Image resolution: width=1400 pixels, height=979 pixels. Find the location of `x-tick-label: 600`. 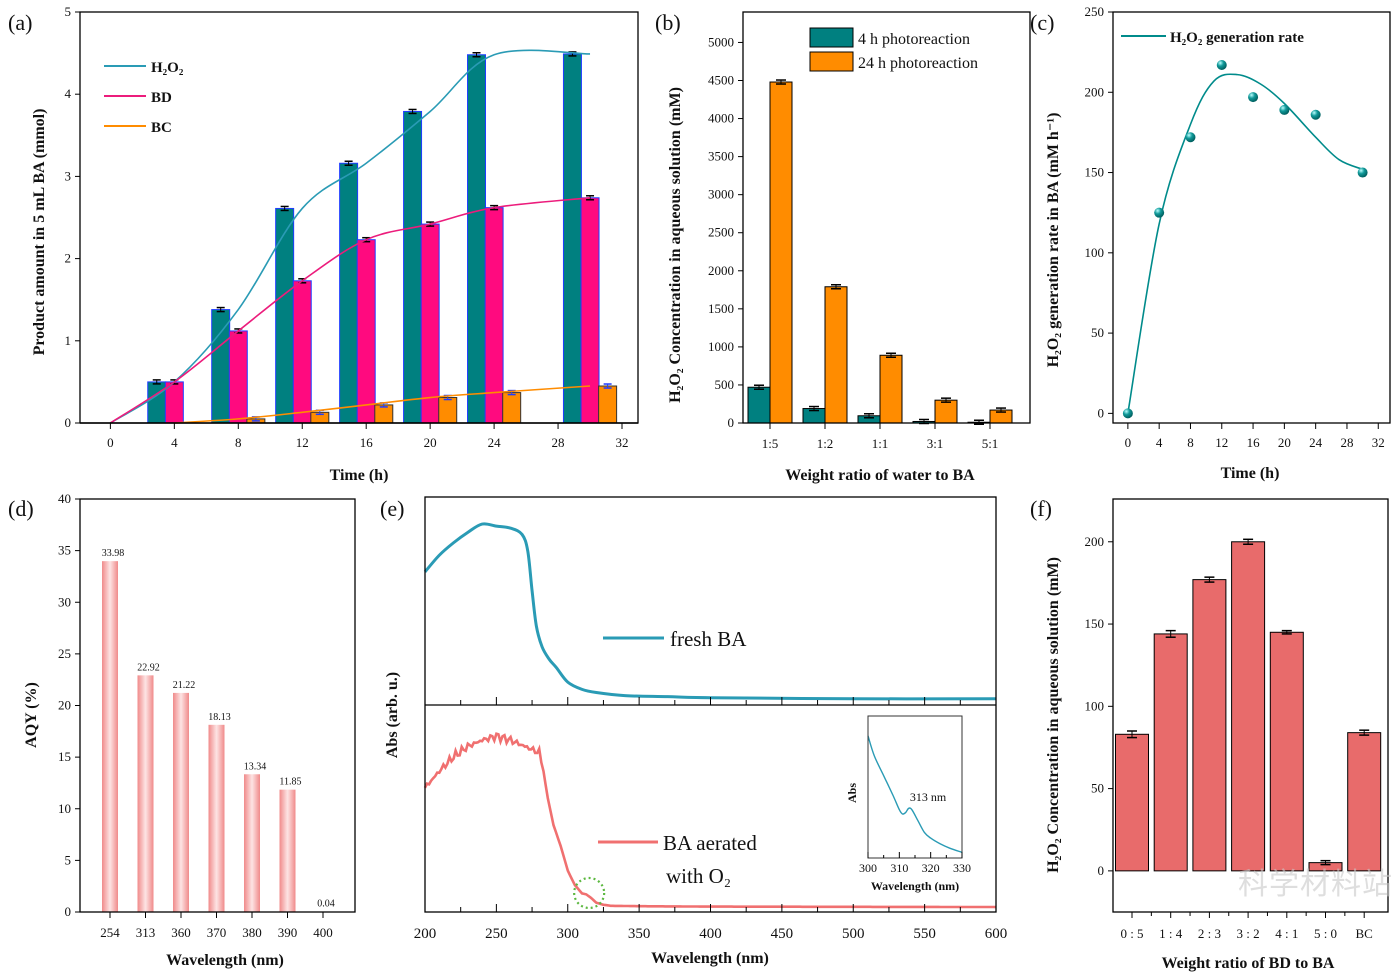

x-tick-label: 600 is located at coordinates (996, 934).